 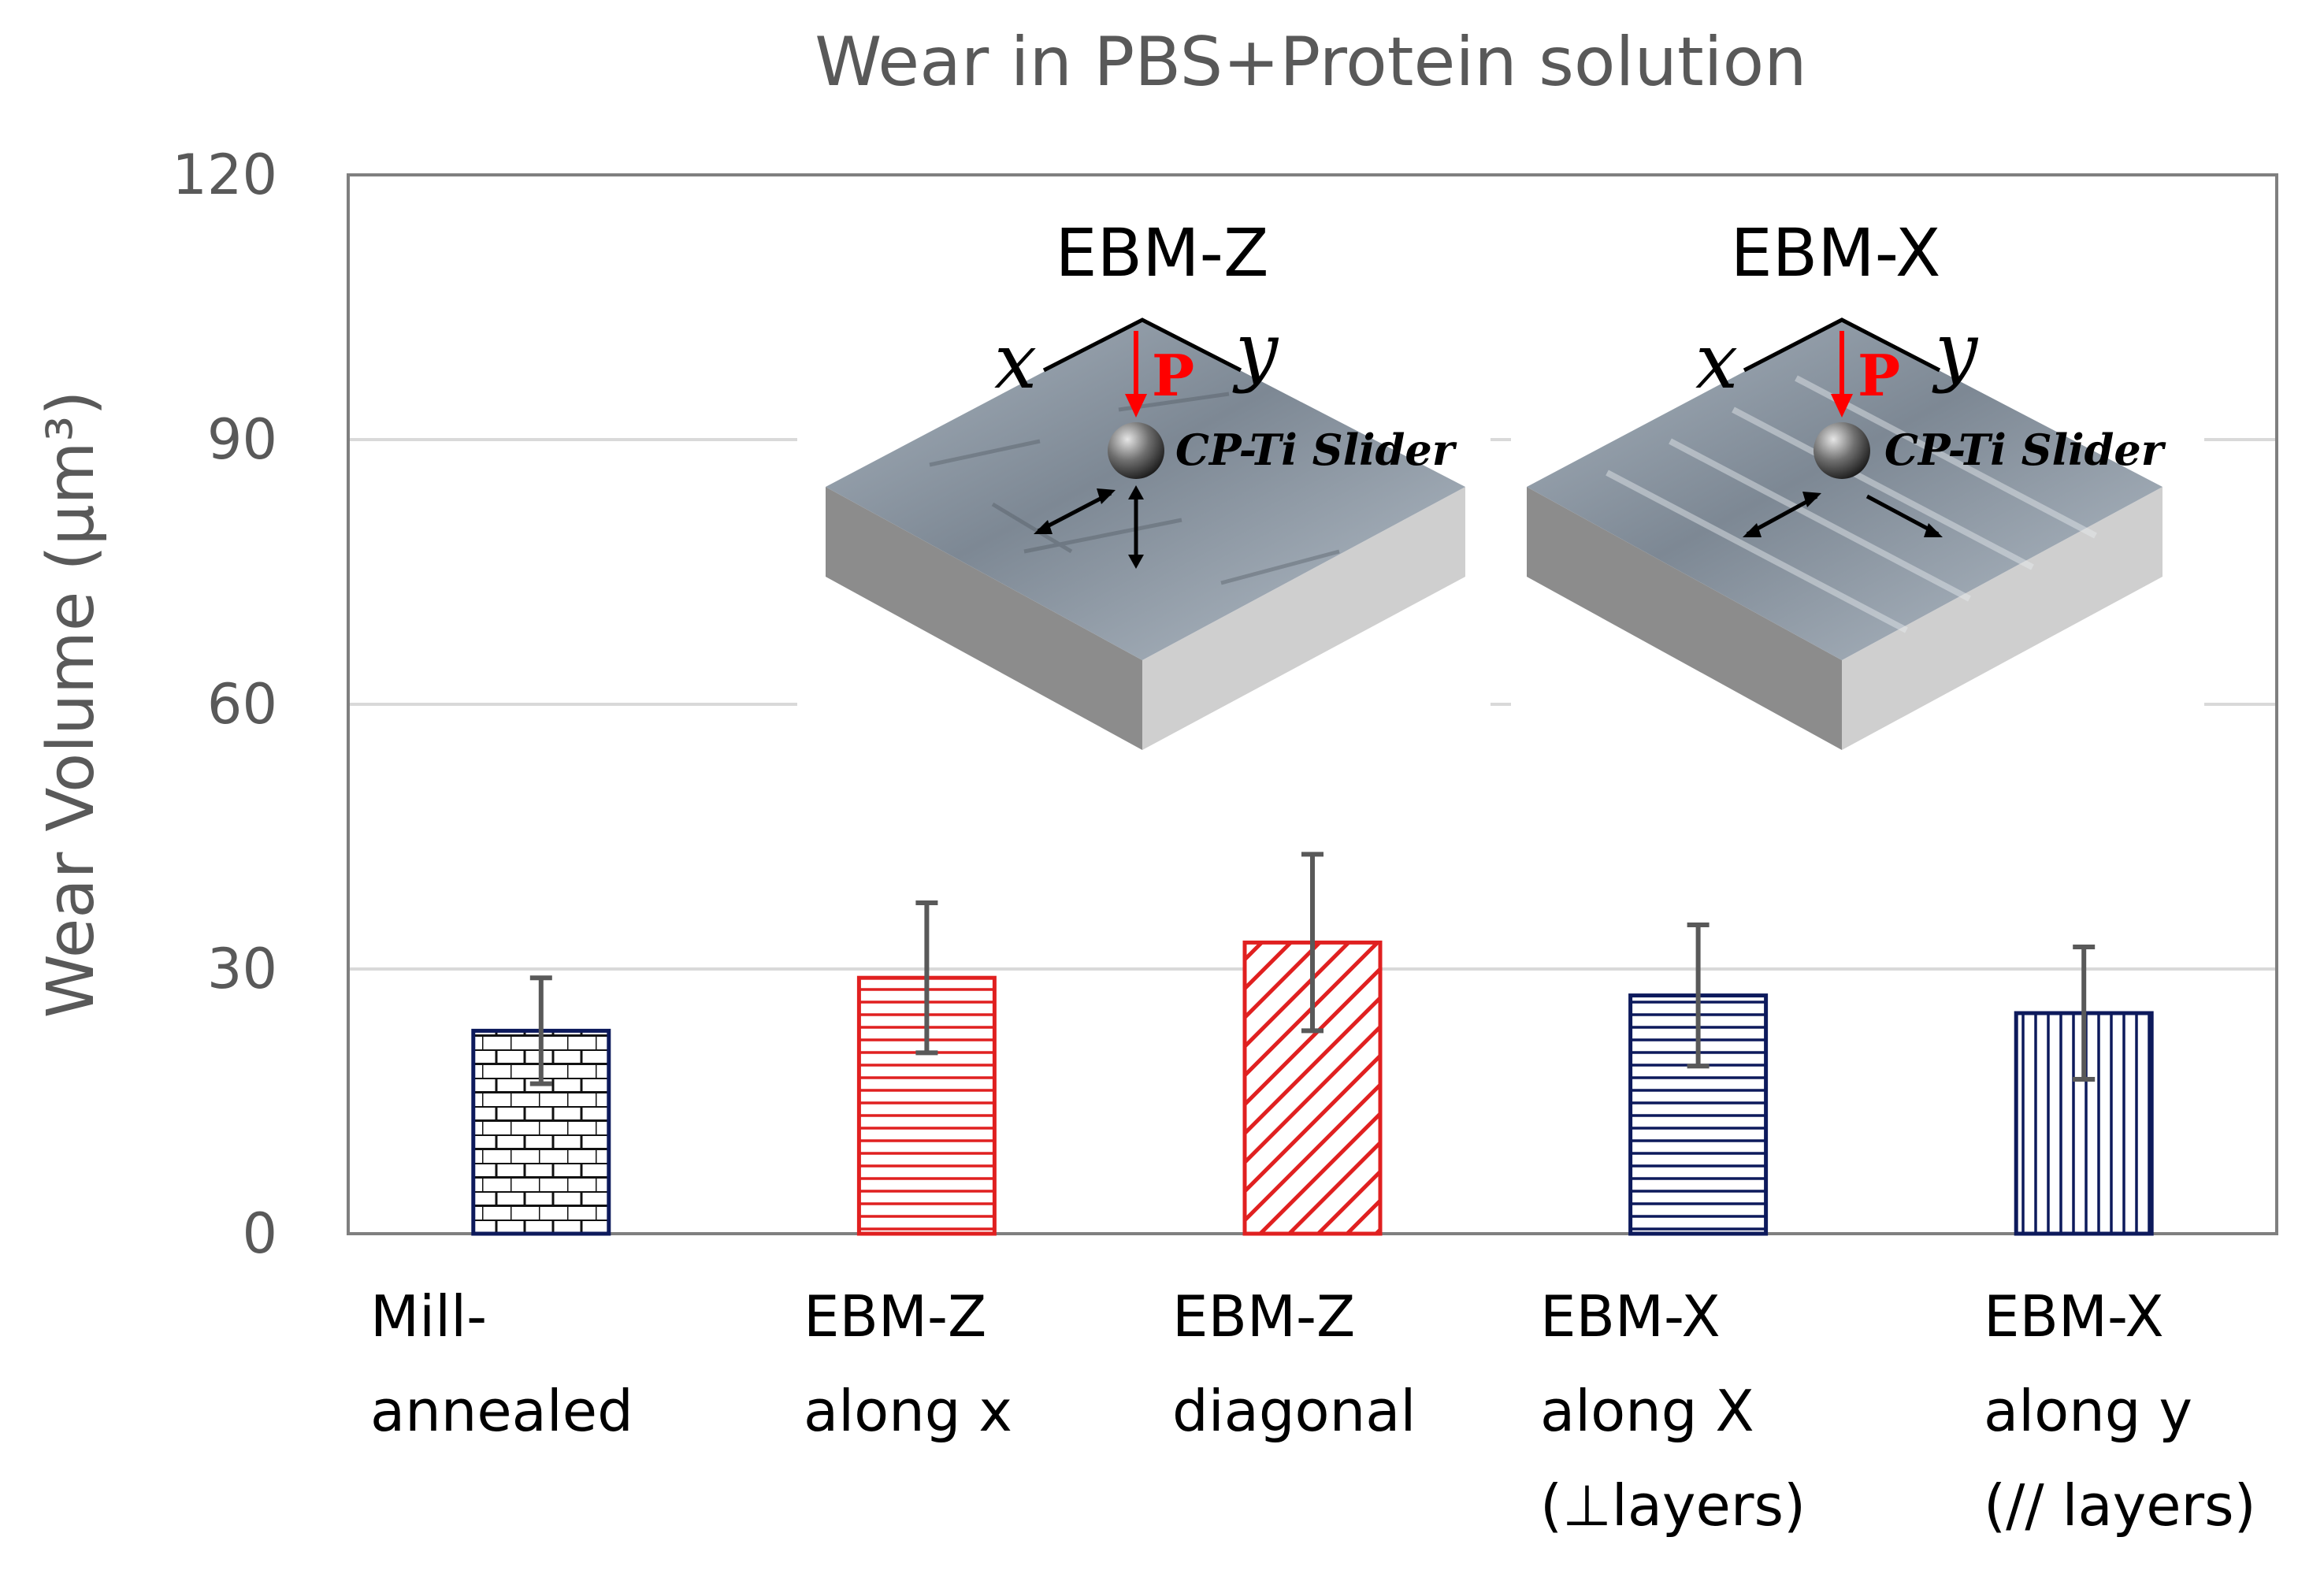 I want to click on y-tick-labels: 0 30 60 90 120, so click(x=224, y=704).